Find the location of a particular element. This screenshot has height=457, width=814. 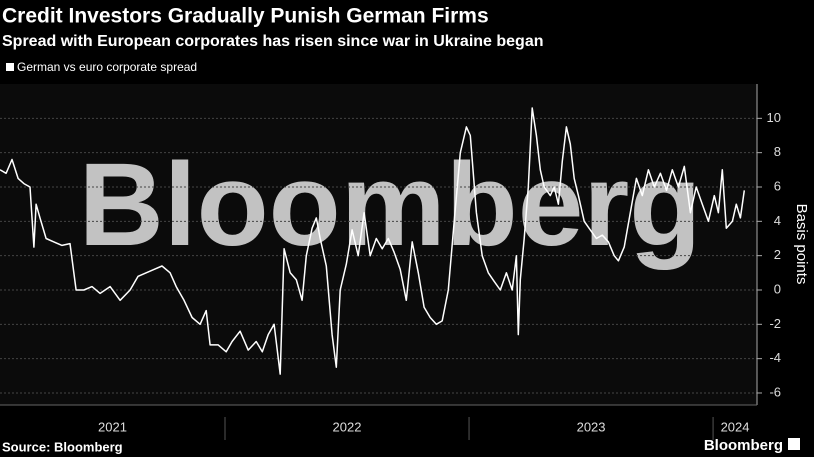

legend-label: German vs euro corporate spread is located at coordinates (107, 67).